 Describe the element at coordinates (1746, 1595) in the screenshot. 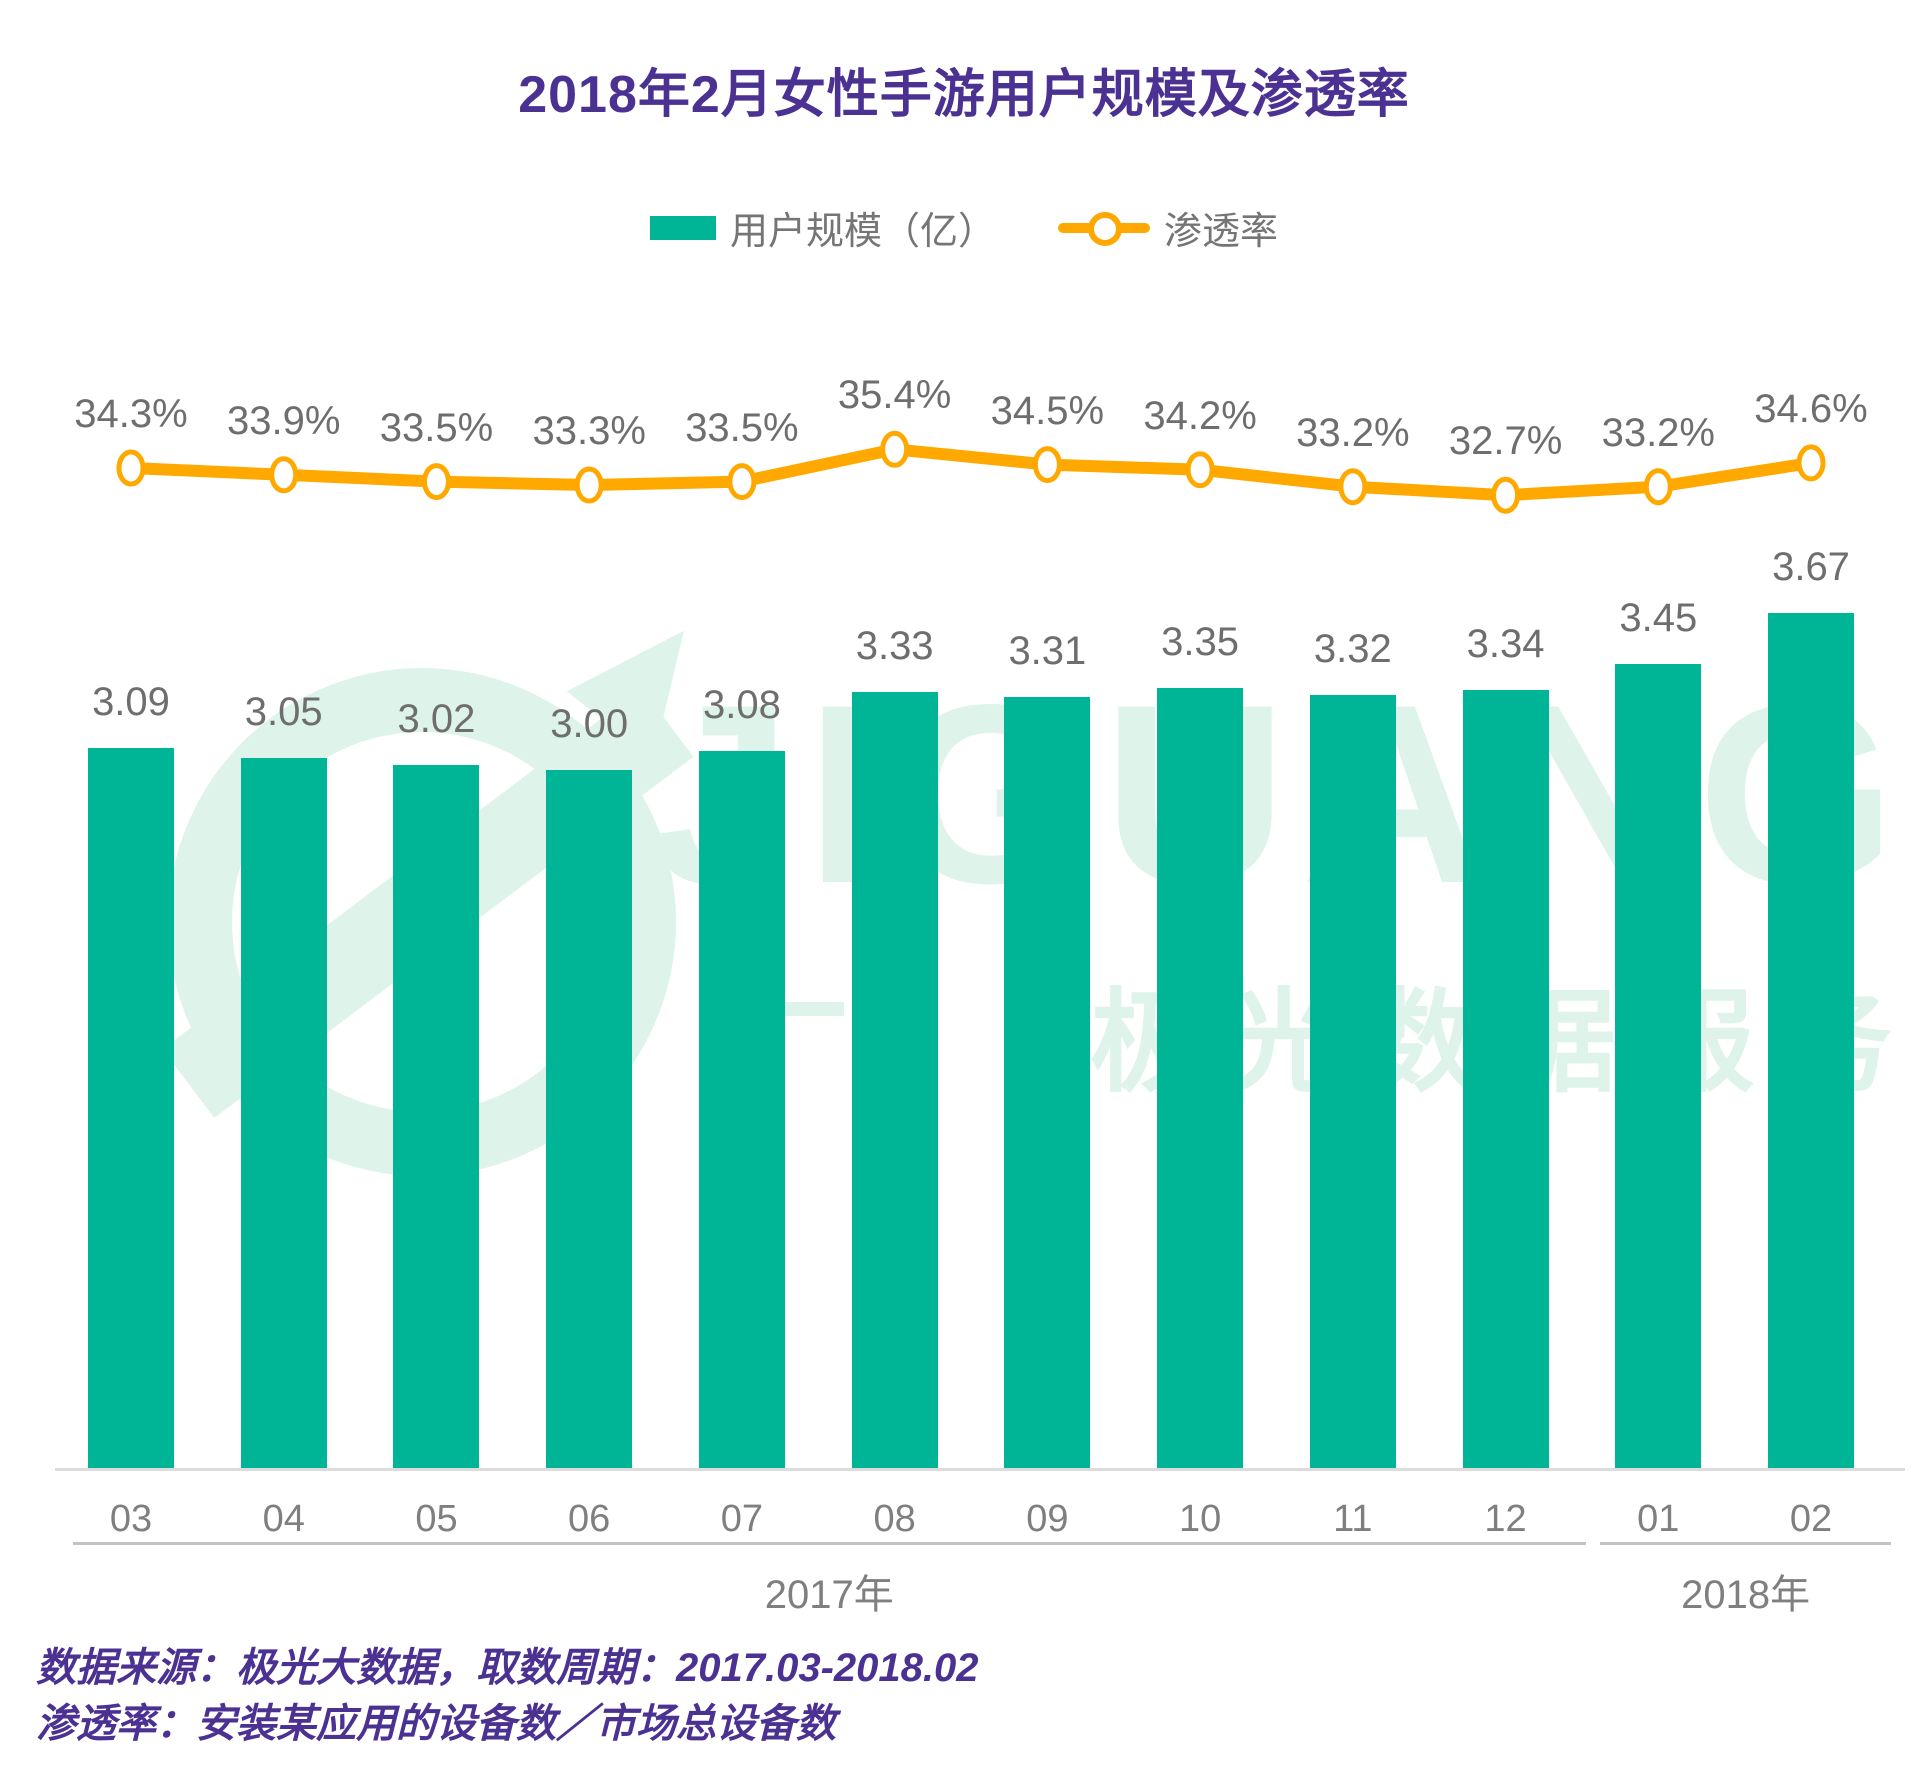

I see `year-label: 2018年` at that location.